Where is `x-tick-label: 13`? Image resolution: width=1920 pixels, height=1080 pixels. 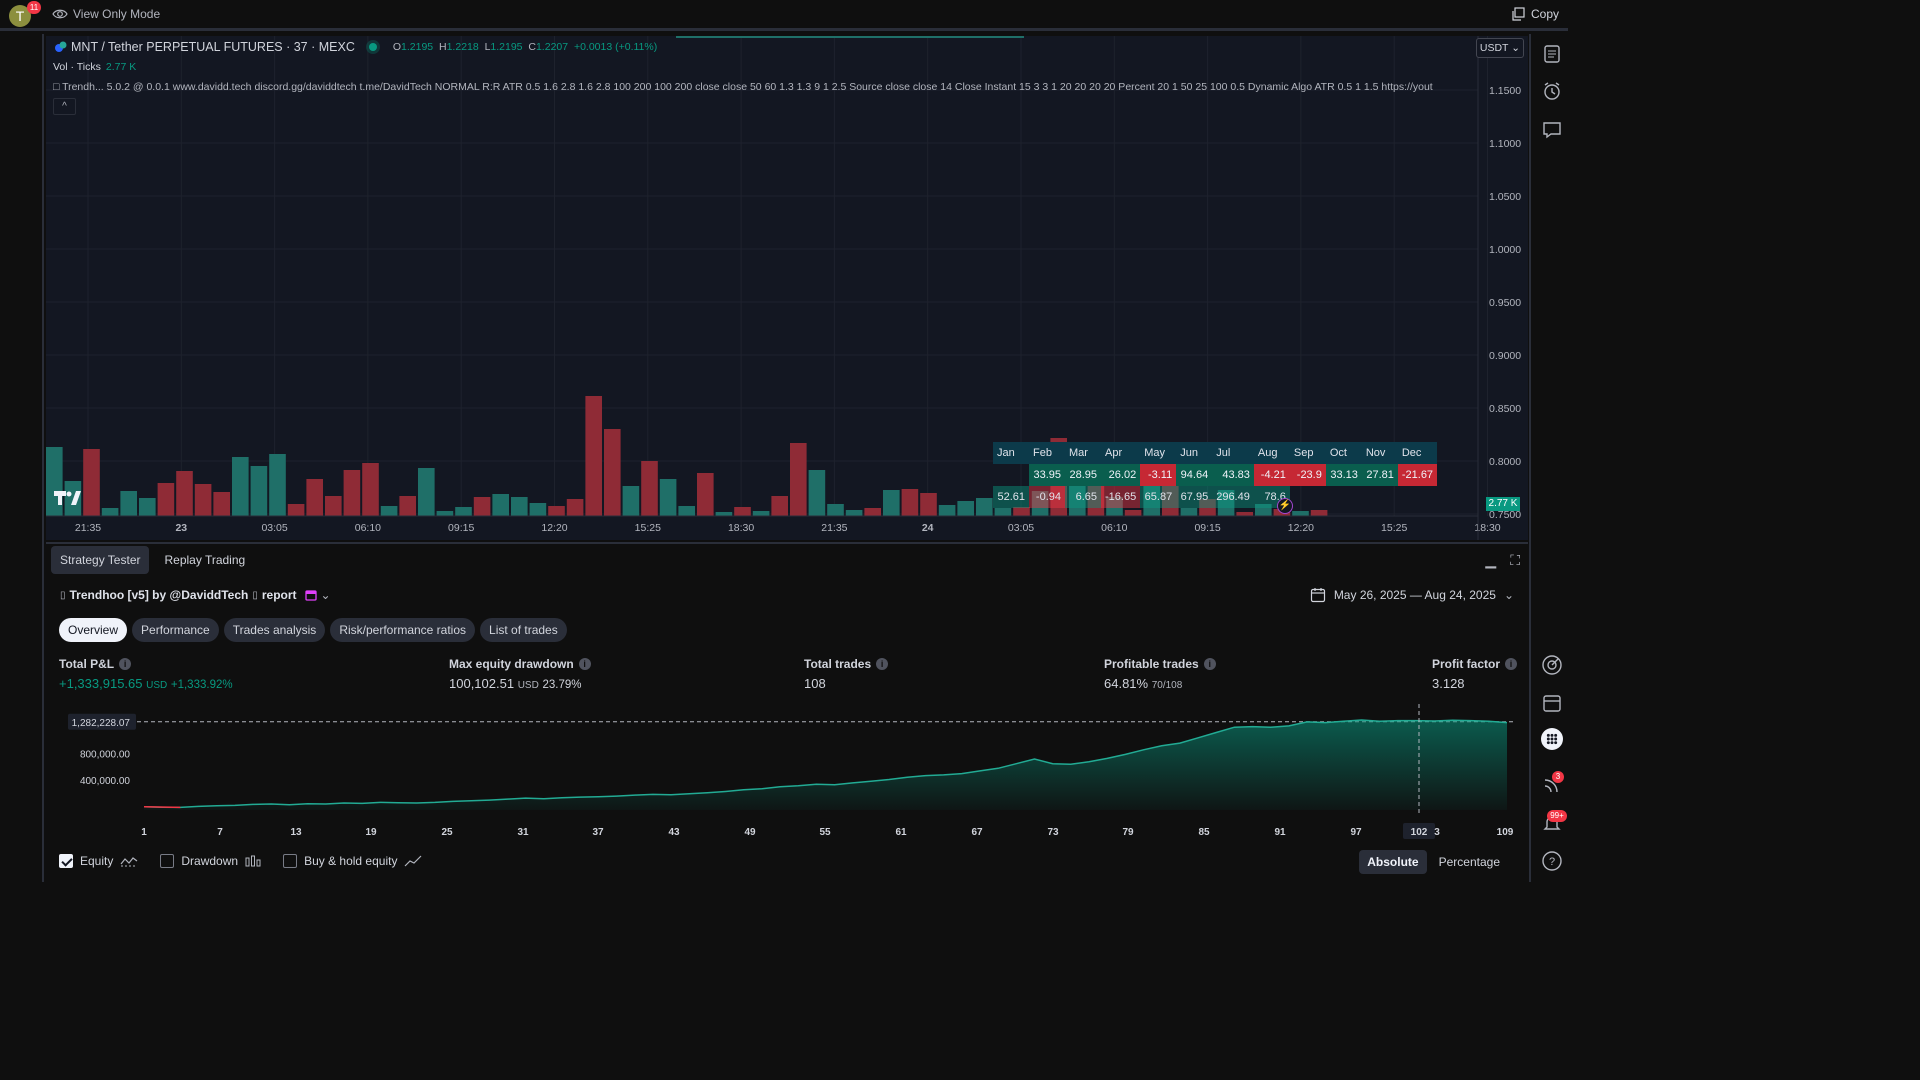 x-tick-label: 13 is located at coordinates (296, 832).